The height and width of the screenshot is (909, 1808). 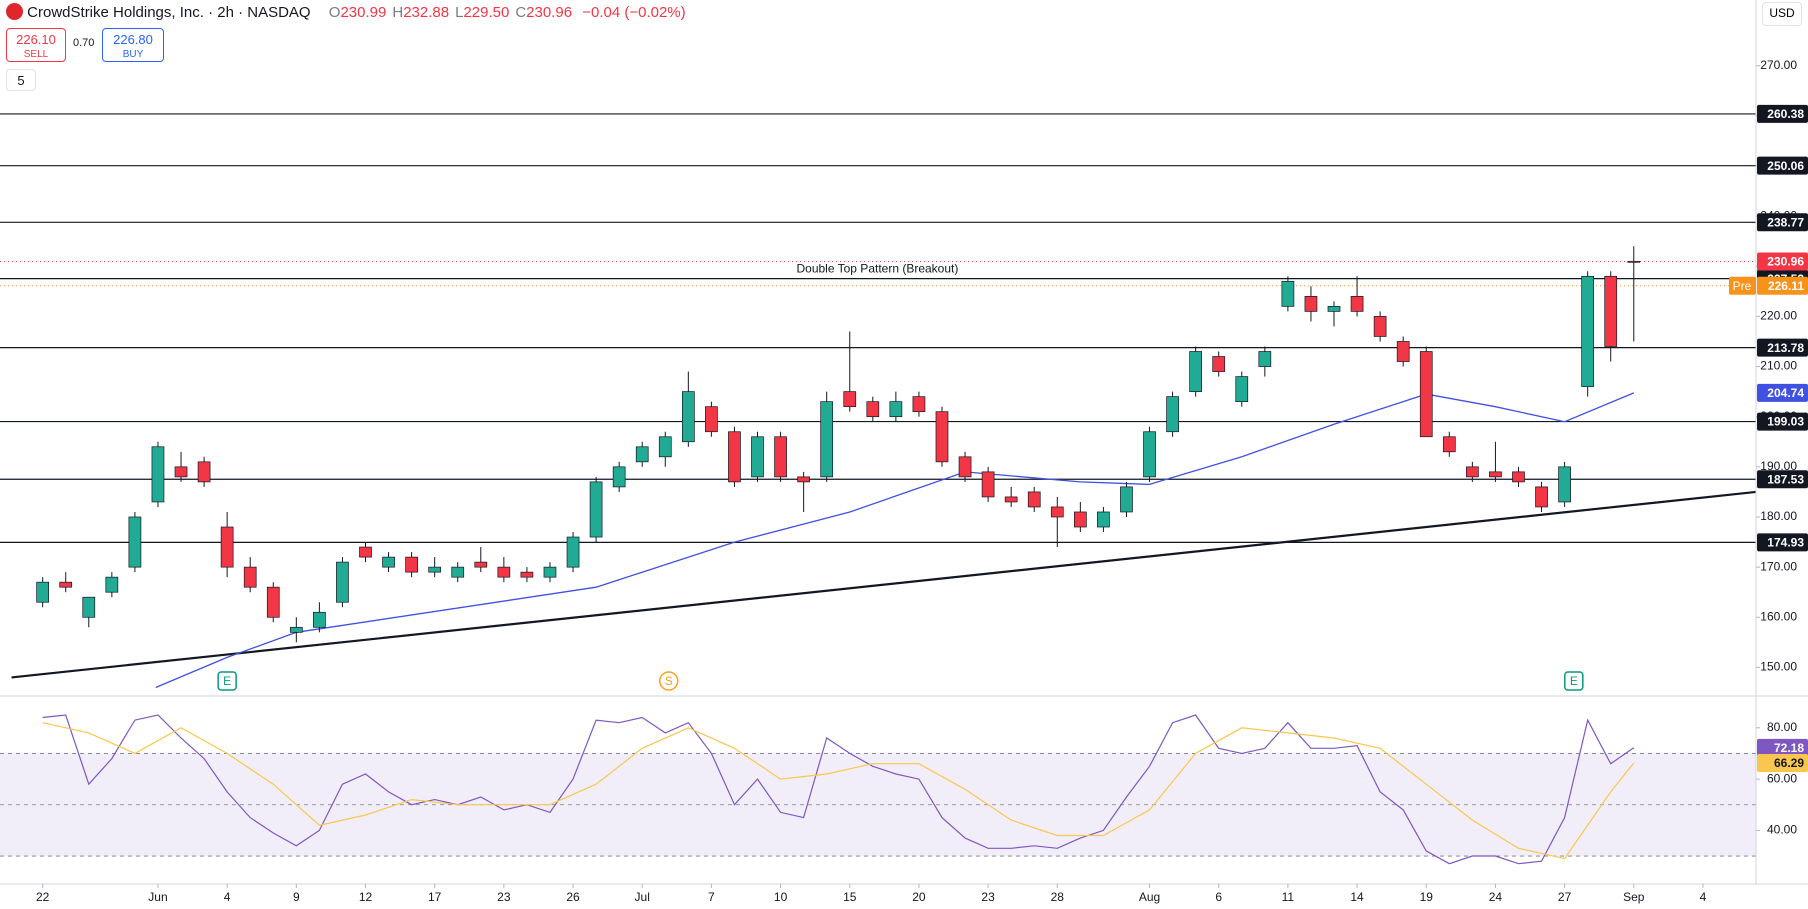 I want to click on quote: O230.99 H232.88 L229.50 C230.96, so click(x=453, y=12).